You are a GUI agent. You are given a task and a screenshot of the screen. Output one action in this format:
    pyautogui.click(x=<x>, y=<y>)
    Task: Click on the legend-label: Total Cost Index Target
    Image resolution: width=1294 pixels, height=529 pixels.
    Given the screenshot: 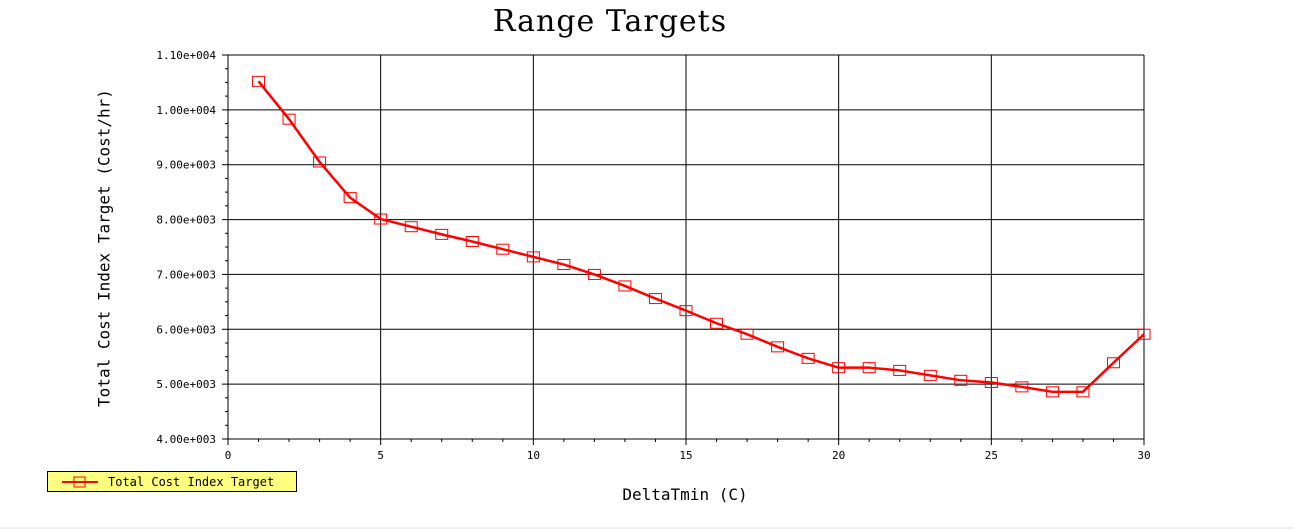 What is the action you would take?
    pyautogui.click(x=191, y=482)
    